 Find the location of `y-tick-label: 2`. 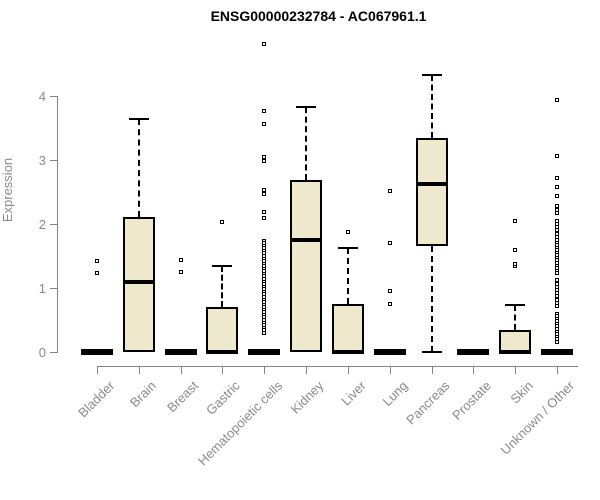

y-tick-label: 2 is located at coordinates (42, 224).